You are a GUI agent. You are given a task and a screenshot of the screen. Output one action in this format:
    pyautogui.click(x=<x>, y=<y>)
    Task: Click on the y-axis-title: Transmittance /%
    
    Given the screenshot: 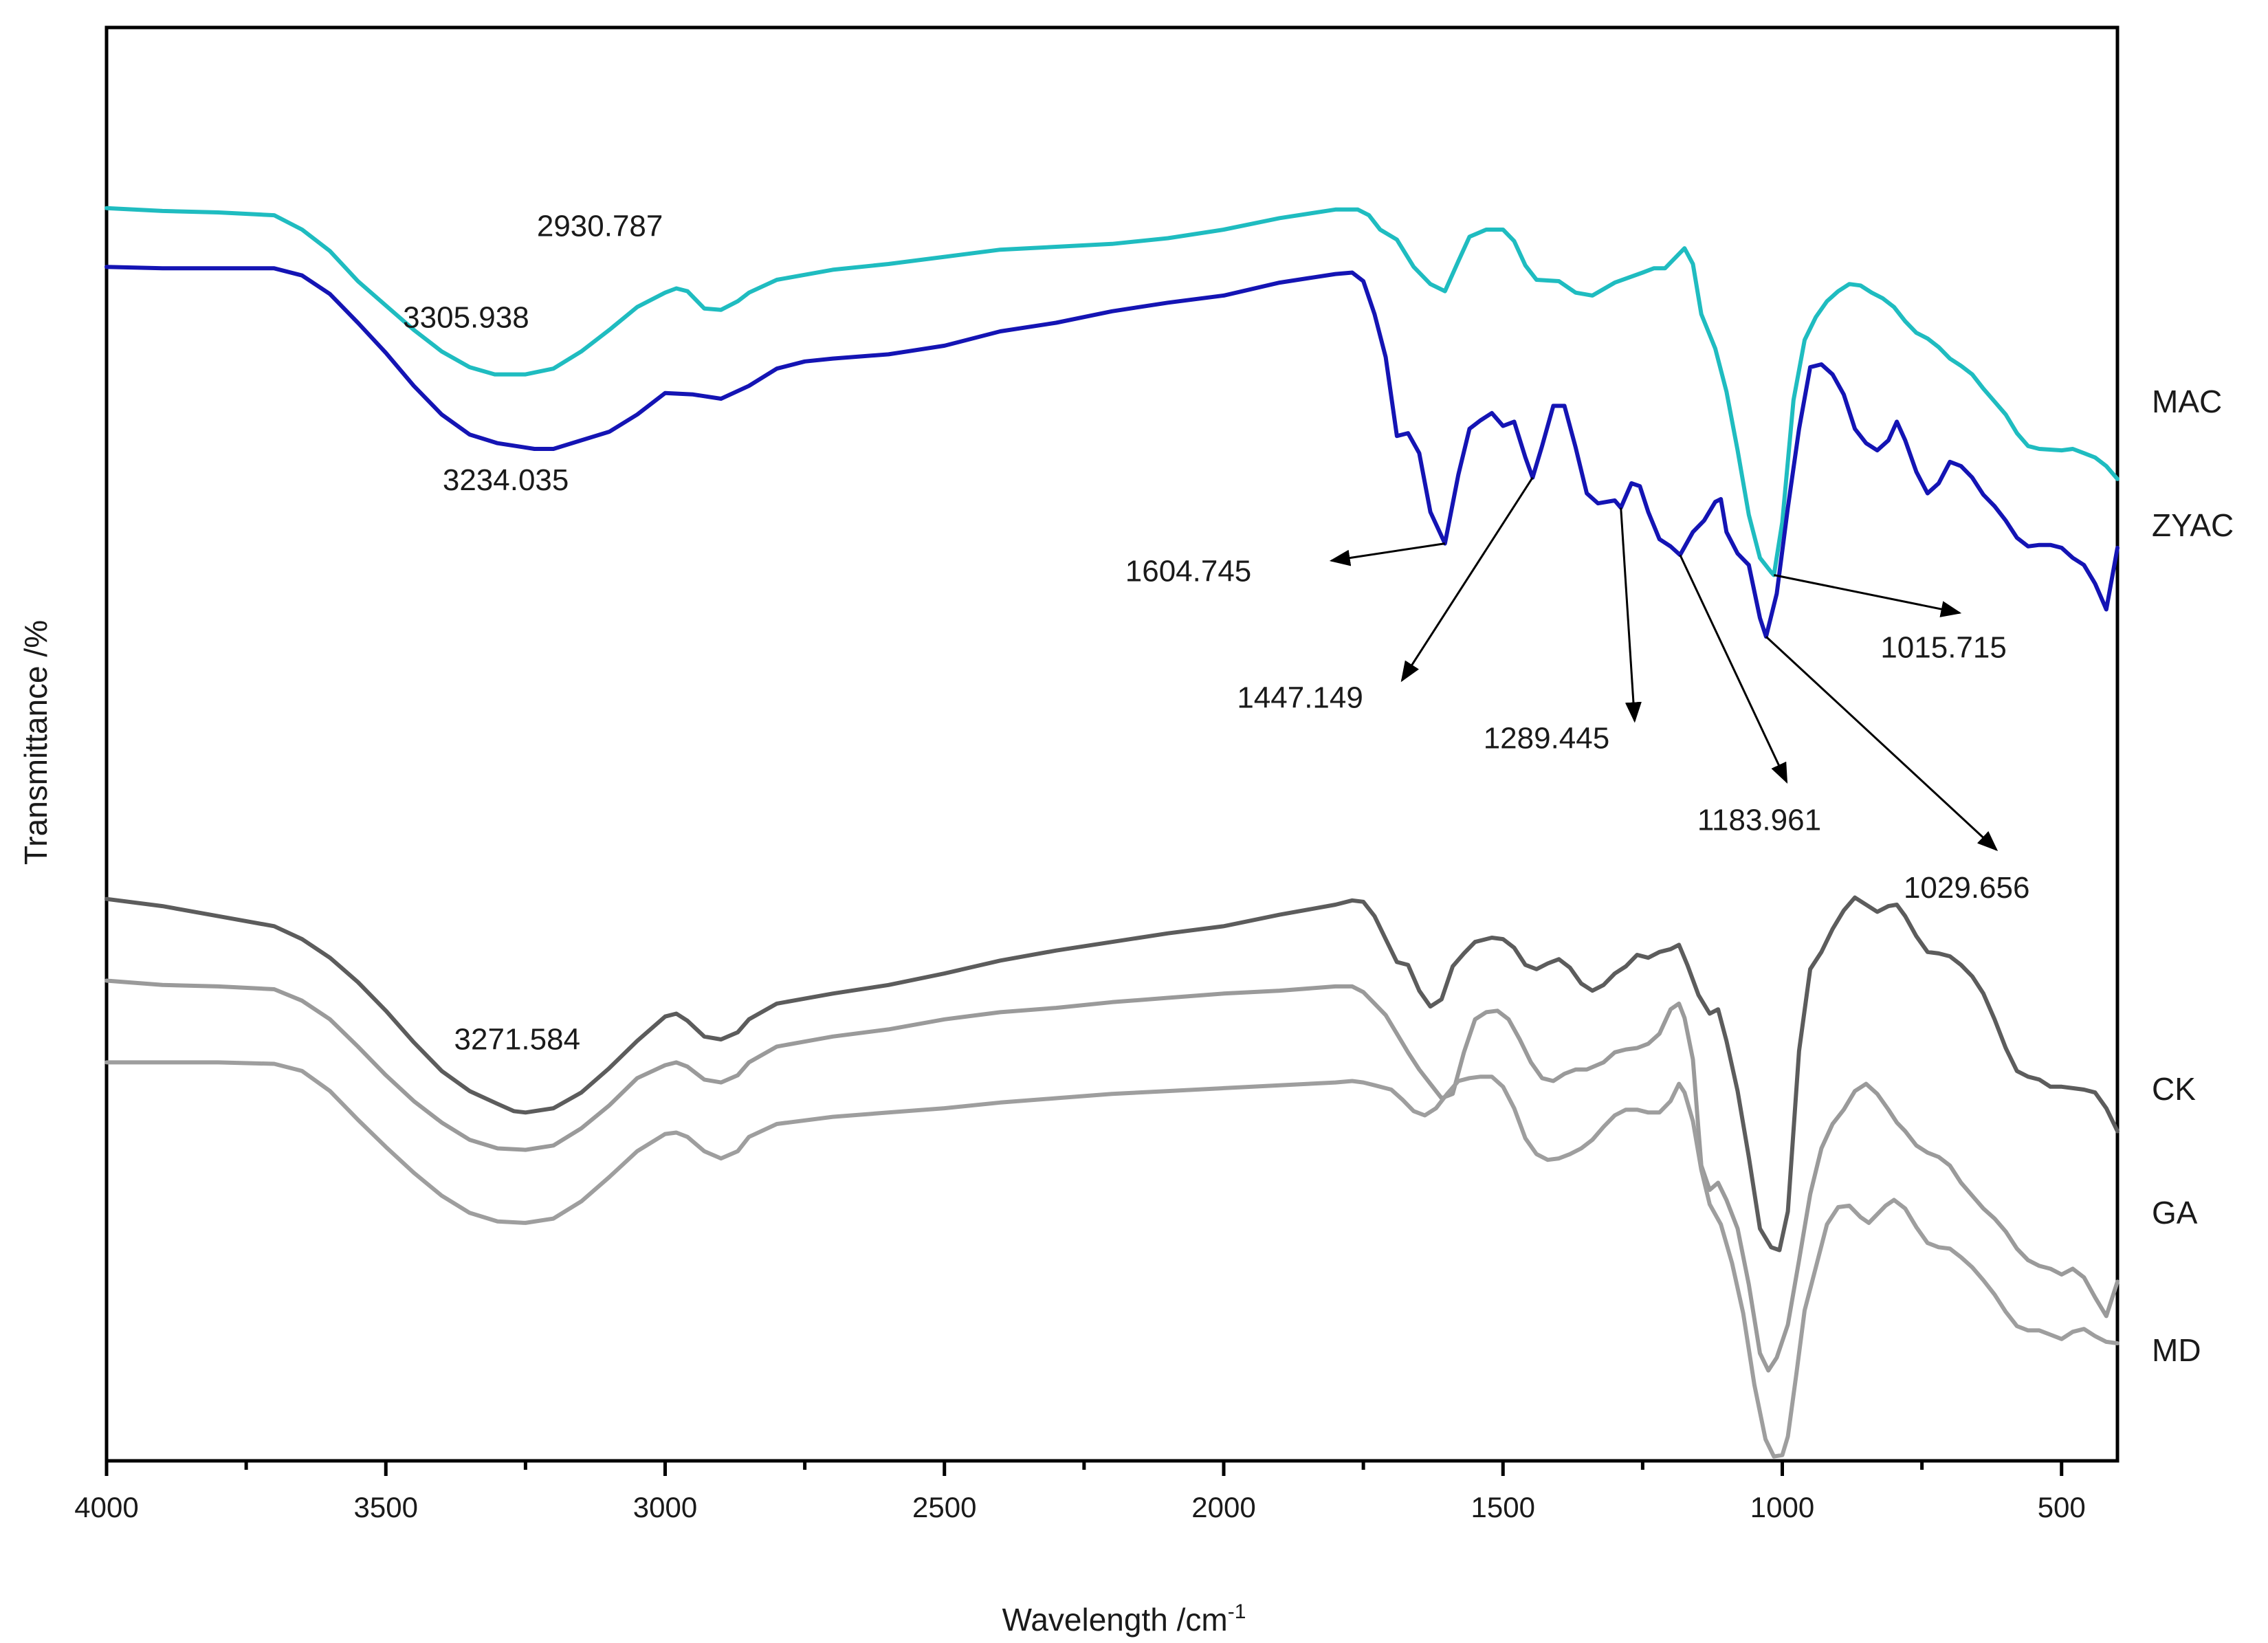 What is the action you would take?
    pyautogui.click(x=36, y=742)
    